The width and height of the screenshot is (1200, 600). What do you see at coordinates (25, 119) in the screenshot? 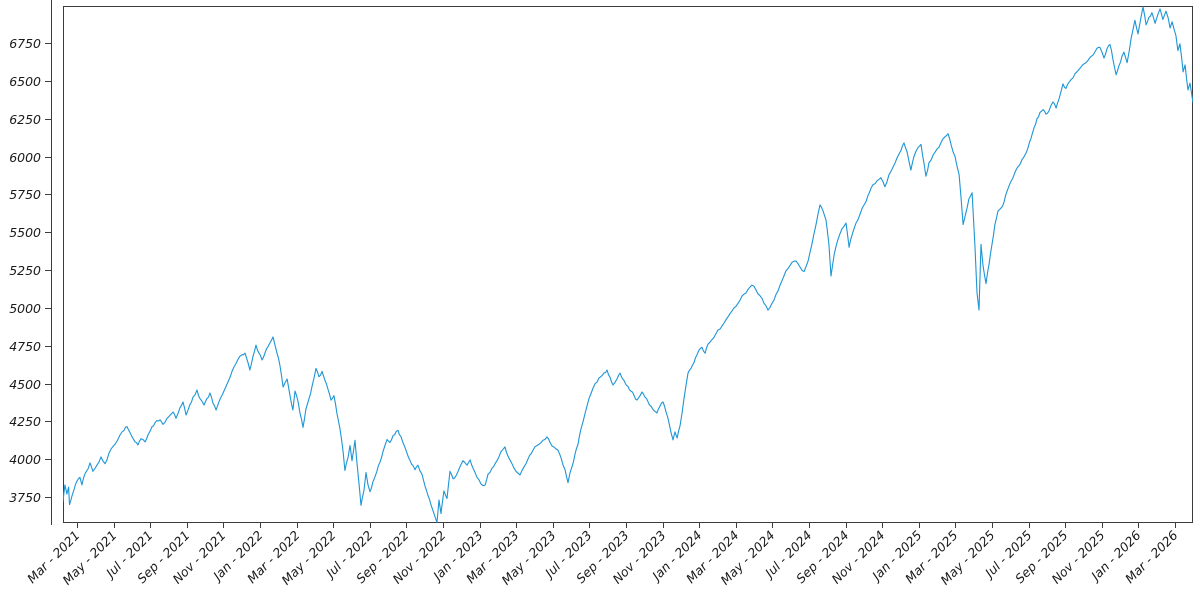
I see `y-tick-label: 6250` at bounding box center [25, 119].